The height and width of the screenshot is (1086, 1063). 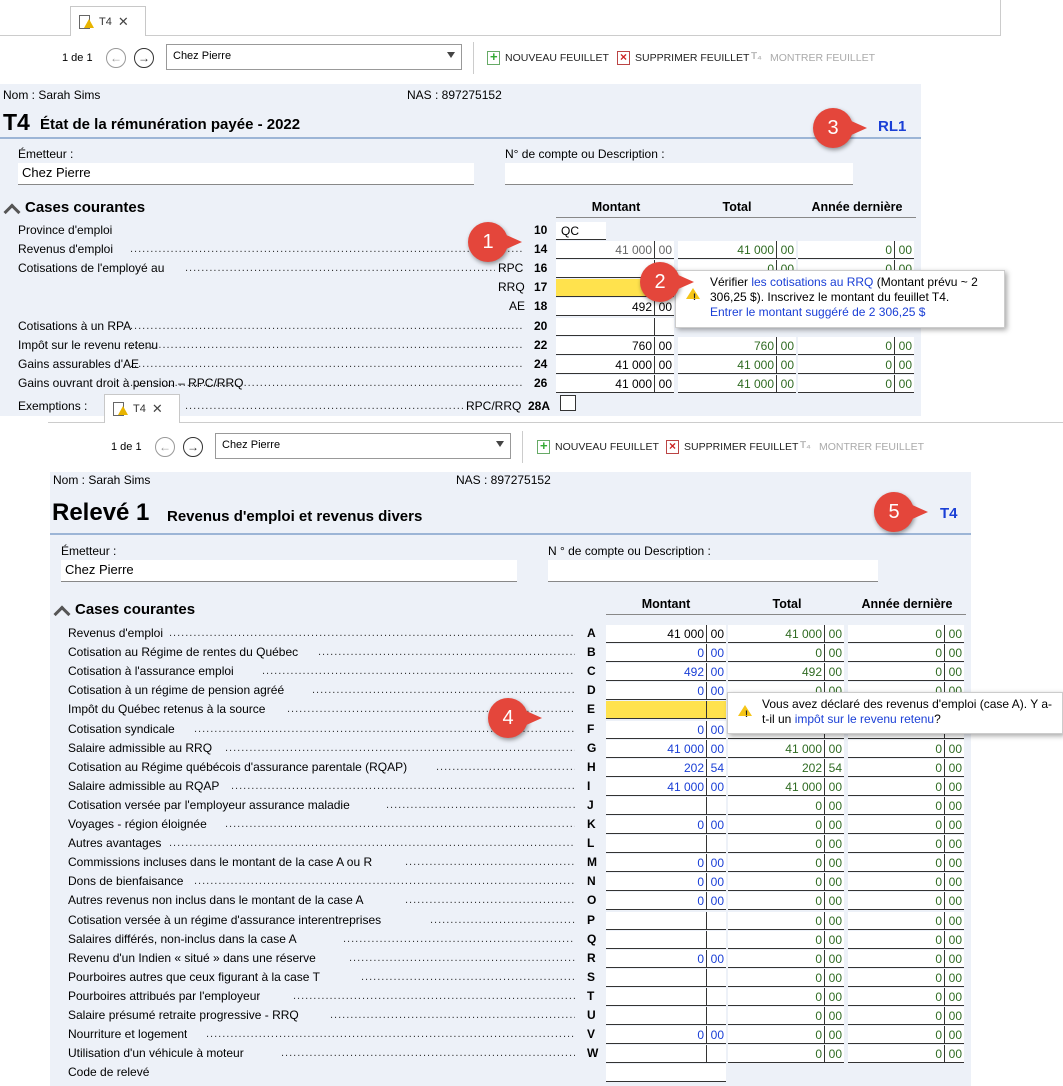 What do you see at coordinates (510, 534) in the screenshot?
I see `title-rule` at bounding box center [510, 534].